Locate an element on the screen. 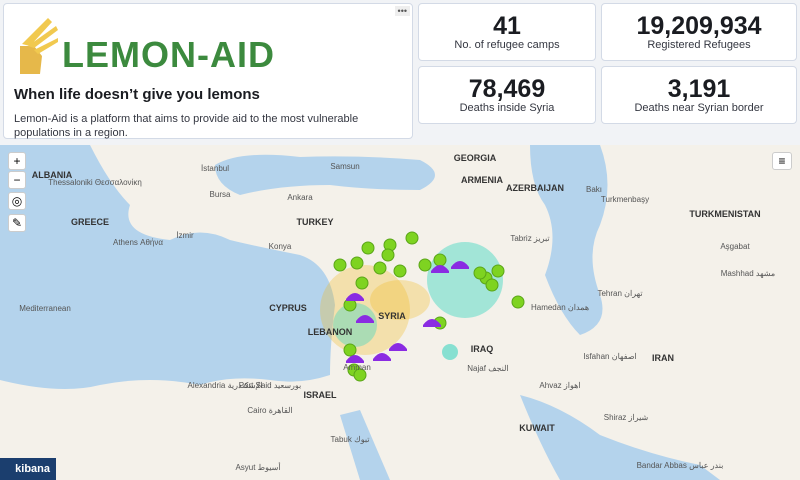 The height and width of the screenshot is (480, 800). map-label: İzmir is located at coordinates (185, 235).